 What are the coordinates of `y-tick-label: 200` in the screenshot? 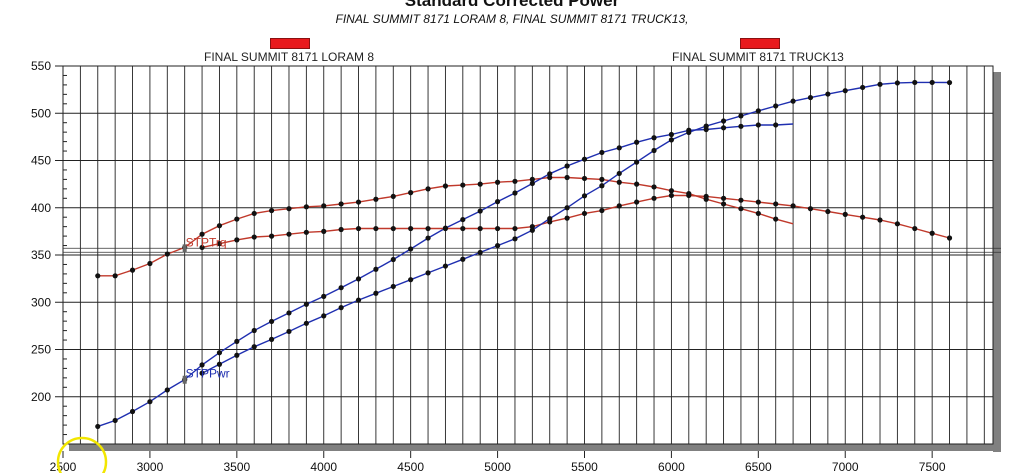 It's located at (41, 397).